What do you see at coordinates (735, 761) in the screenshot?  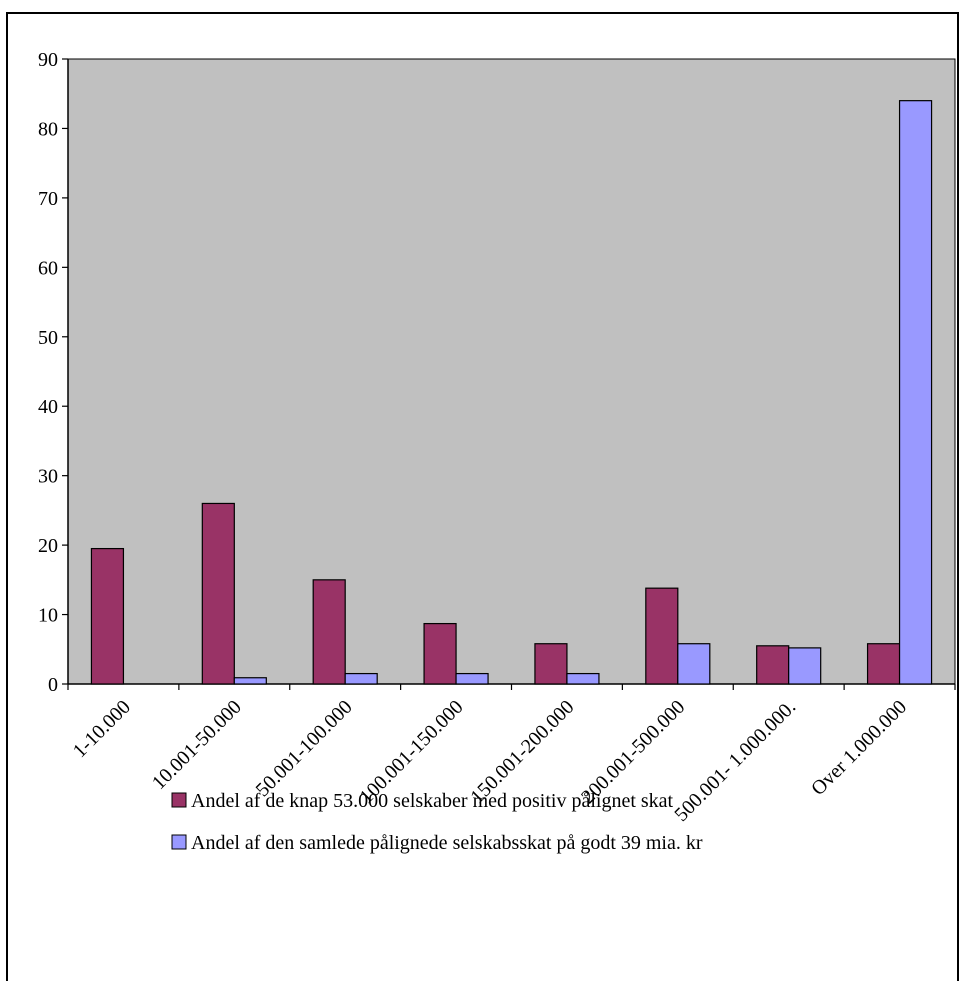 I see `x-category-label: 500.001- 1.000.000.` at bounding box center [735, 761].